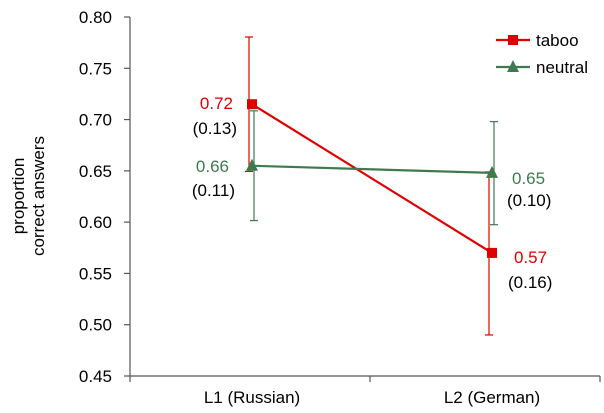 The width and height of the screenshot is (604, 413). What do you see at coordinates (557, 40) in the screenshot?
I see `legend-label-taboo: taboo` at bounding box center [557, 40].